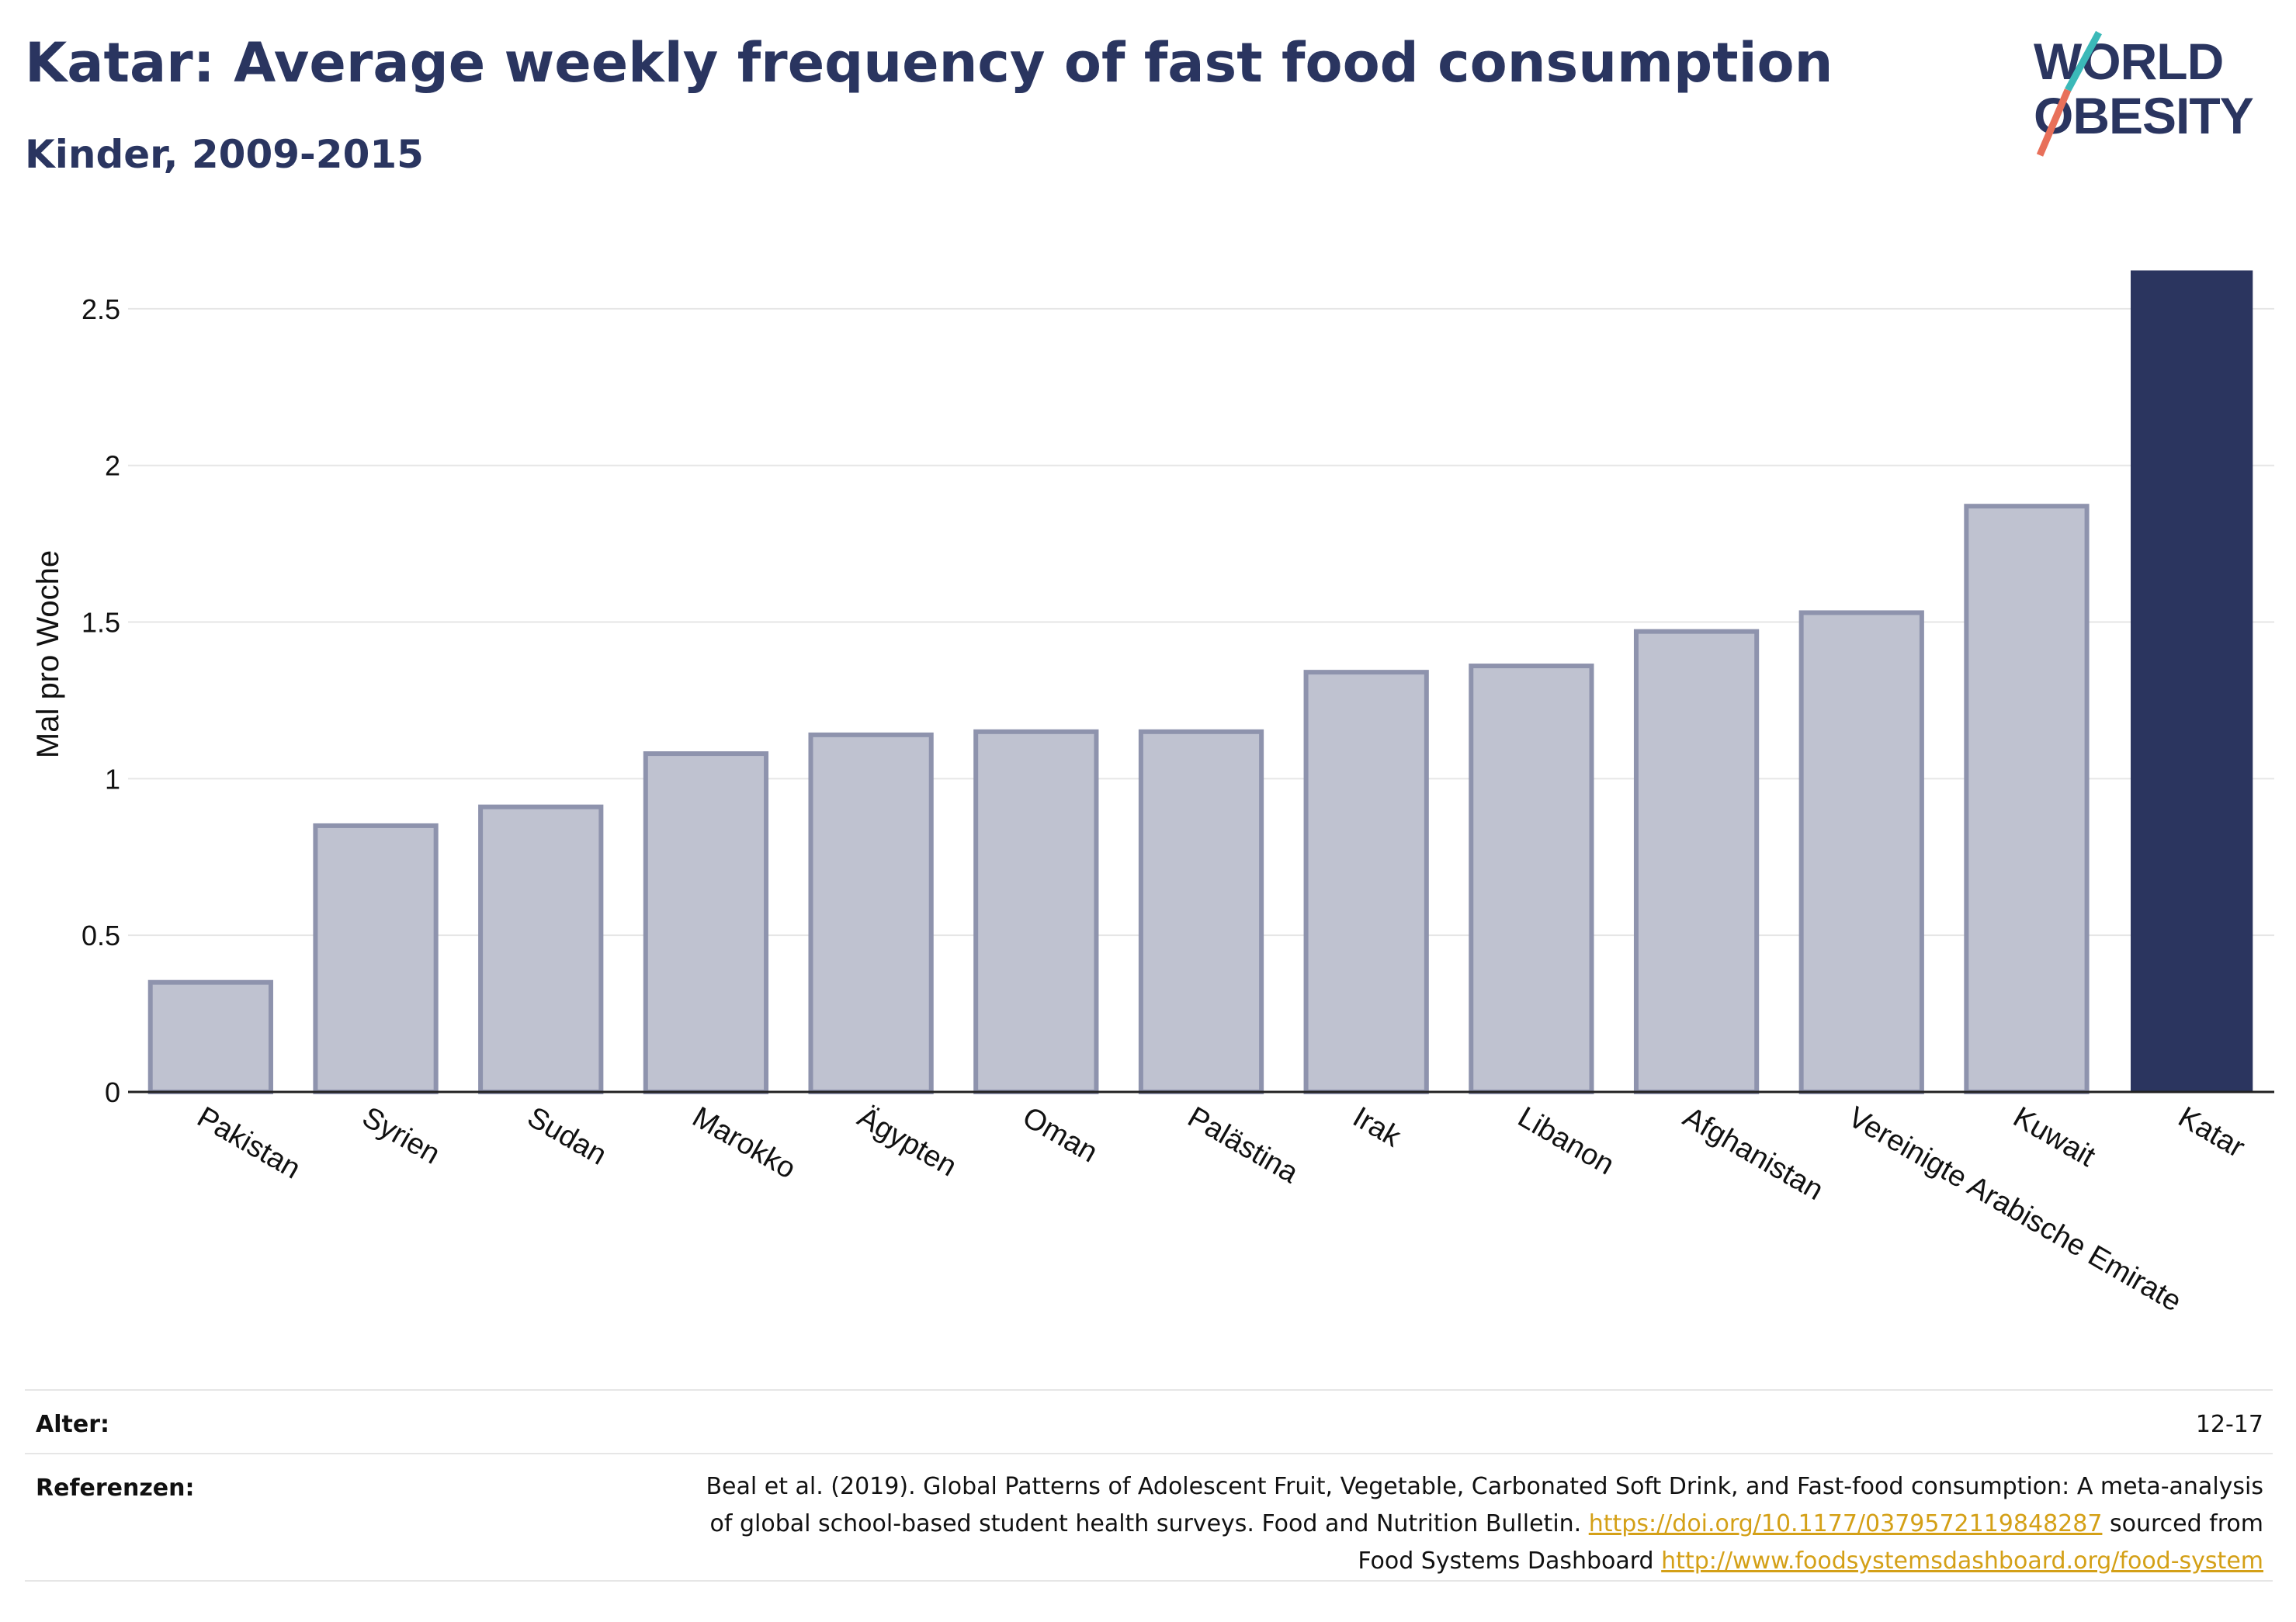 Image resolution: width=2296 pixels, height=1622 pixels. Describe the element at coordinates (1753, 1153) in the screenshot. I see `x-tick-label: Afghanistan` at that location.